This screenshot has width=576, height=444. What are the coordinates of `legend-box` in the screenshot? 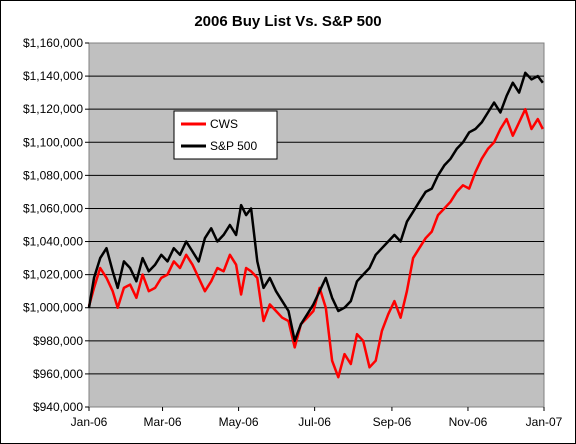 It's located at (225, 135).